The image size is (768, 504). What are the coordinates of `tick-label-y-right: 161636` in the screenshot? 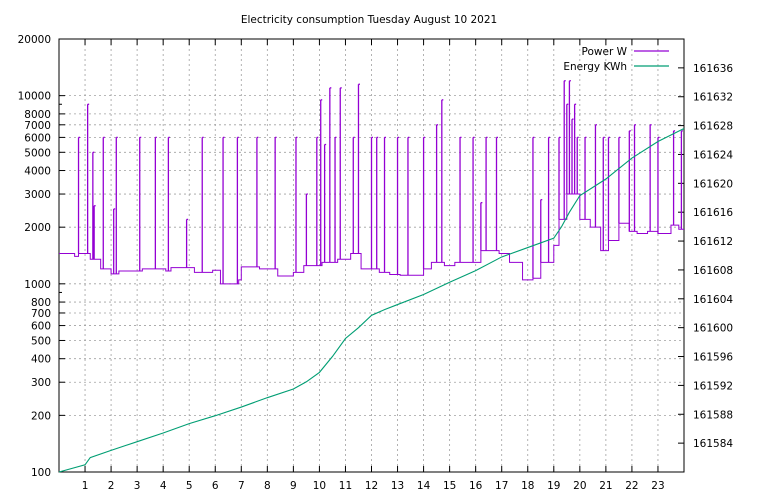 It's located at (713, 69).